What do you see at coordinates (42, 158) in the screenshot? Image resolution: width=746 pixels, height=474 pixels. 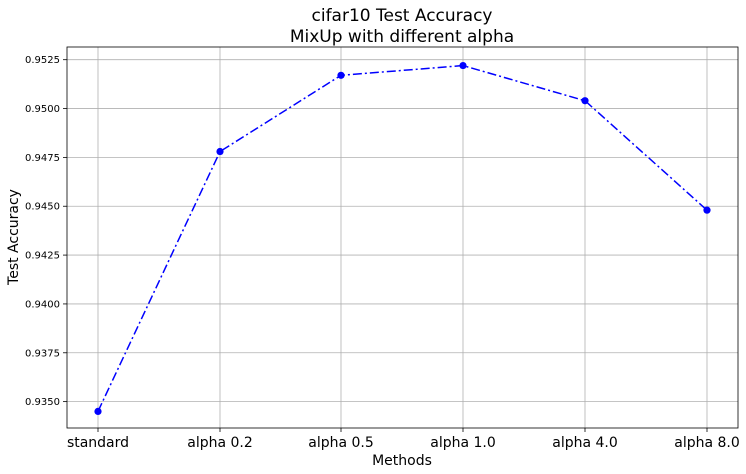 I see `y-tick-label: 0.9475` at bounding box center [42, 158].